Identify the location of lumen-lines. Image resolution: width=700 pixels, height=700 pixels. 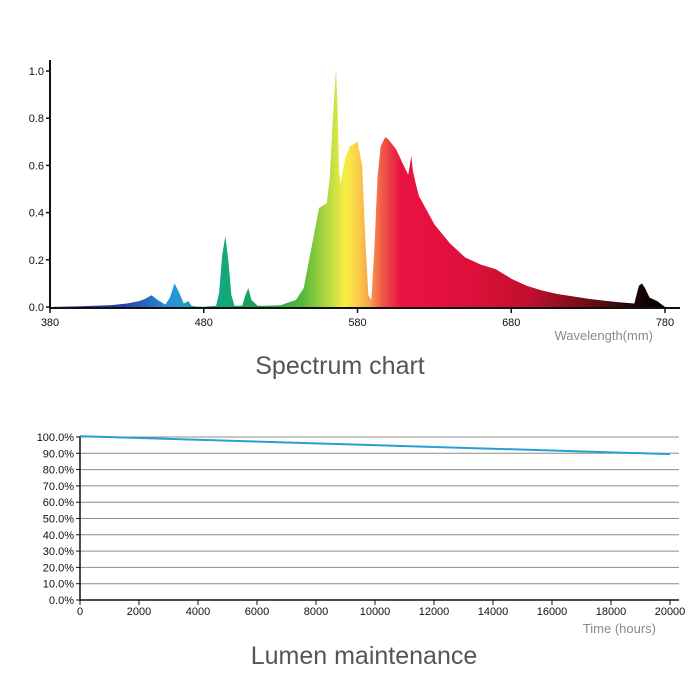
(375, 445).